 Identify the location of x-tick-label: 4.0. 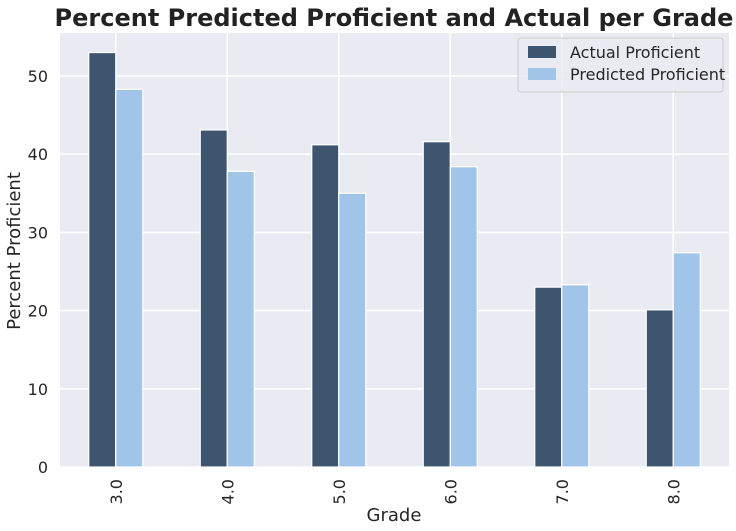
(227, 491).